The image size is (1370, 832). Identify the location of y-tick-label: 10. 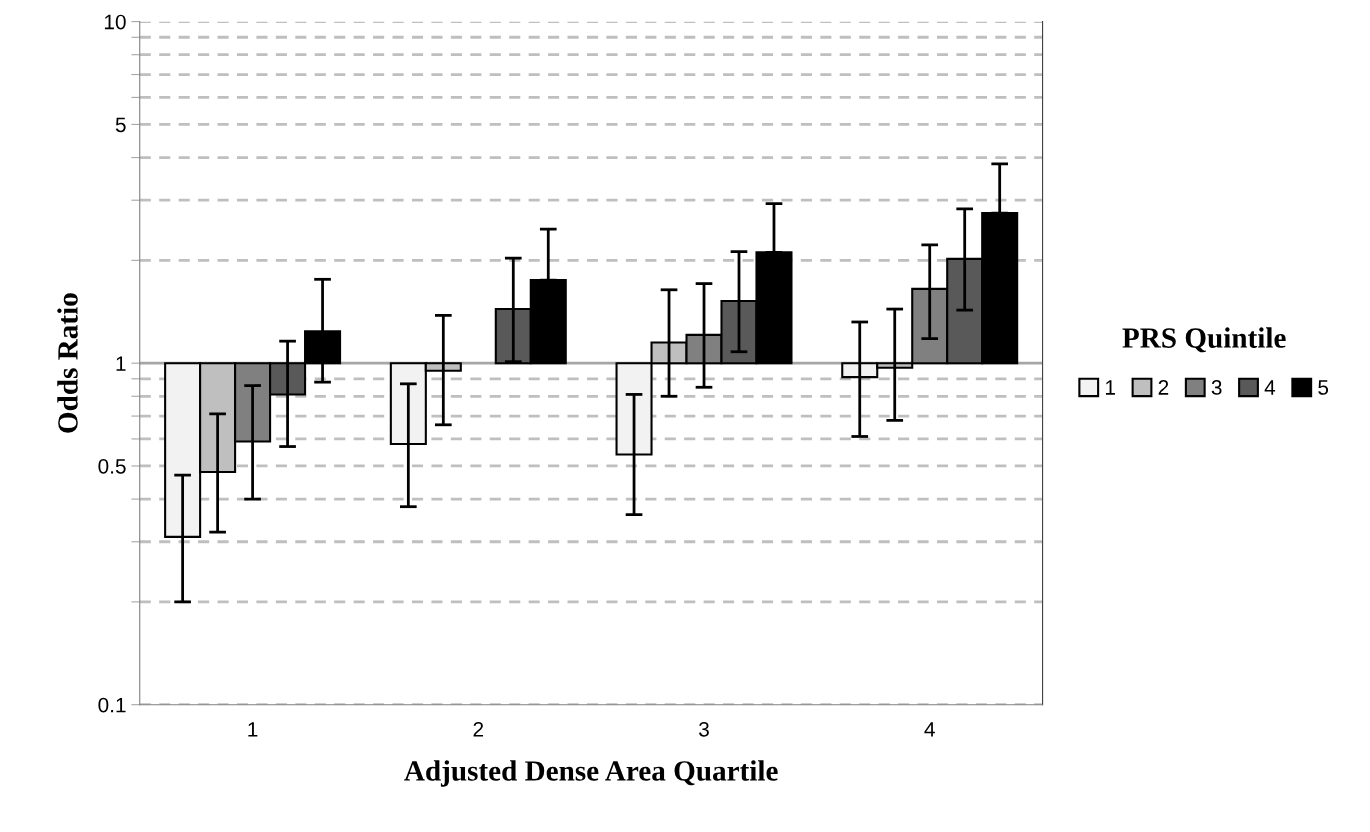
(115, 22).